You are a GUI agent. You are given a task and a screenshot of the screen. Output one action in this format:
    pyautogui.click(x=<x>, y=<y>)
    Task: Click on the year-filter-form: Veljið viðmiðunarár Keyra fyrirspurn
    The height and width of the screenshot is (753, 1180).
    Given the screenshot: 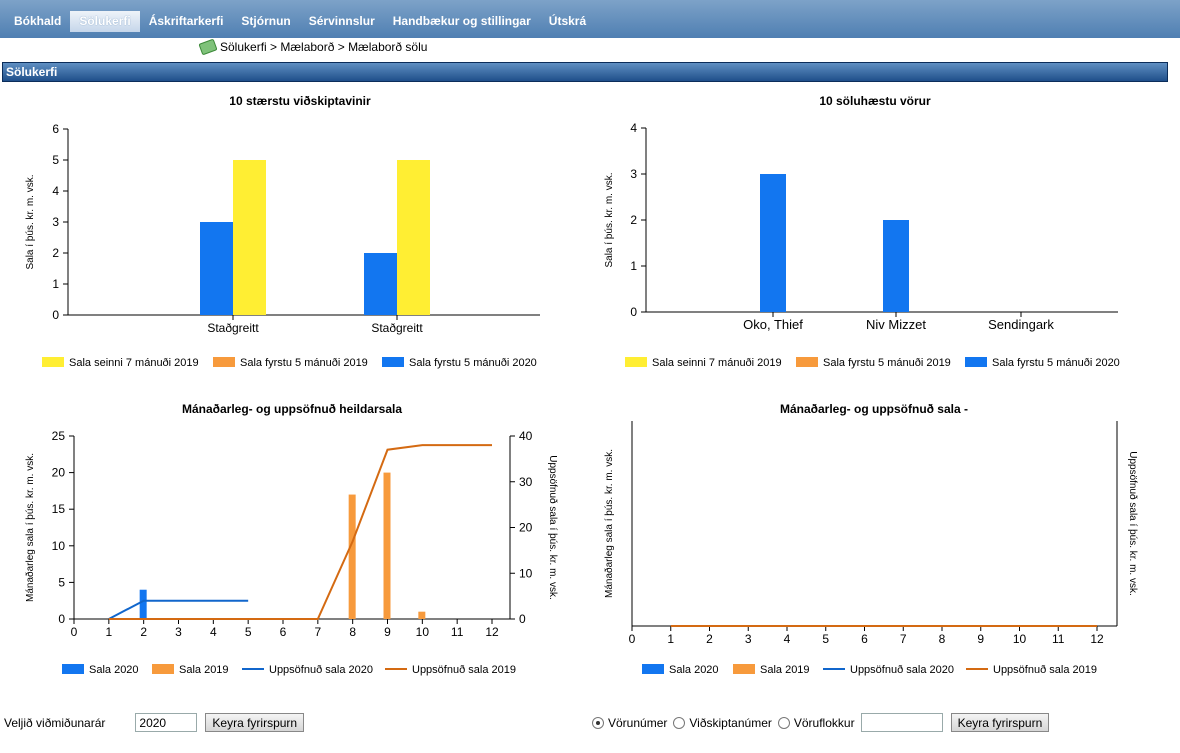 What is the action you would take?
    pyautogui.click(x=154, y=722)
    